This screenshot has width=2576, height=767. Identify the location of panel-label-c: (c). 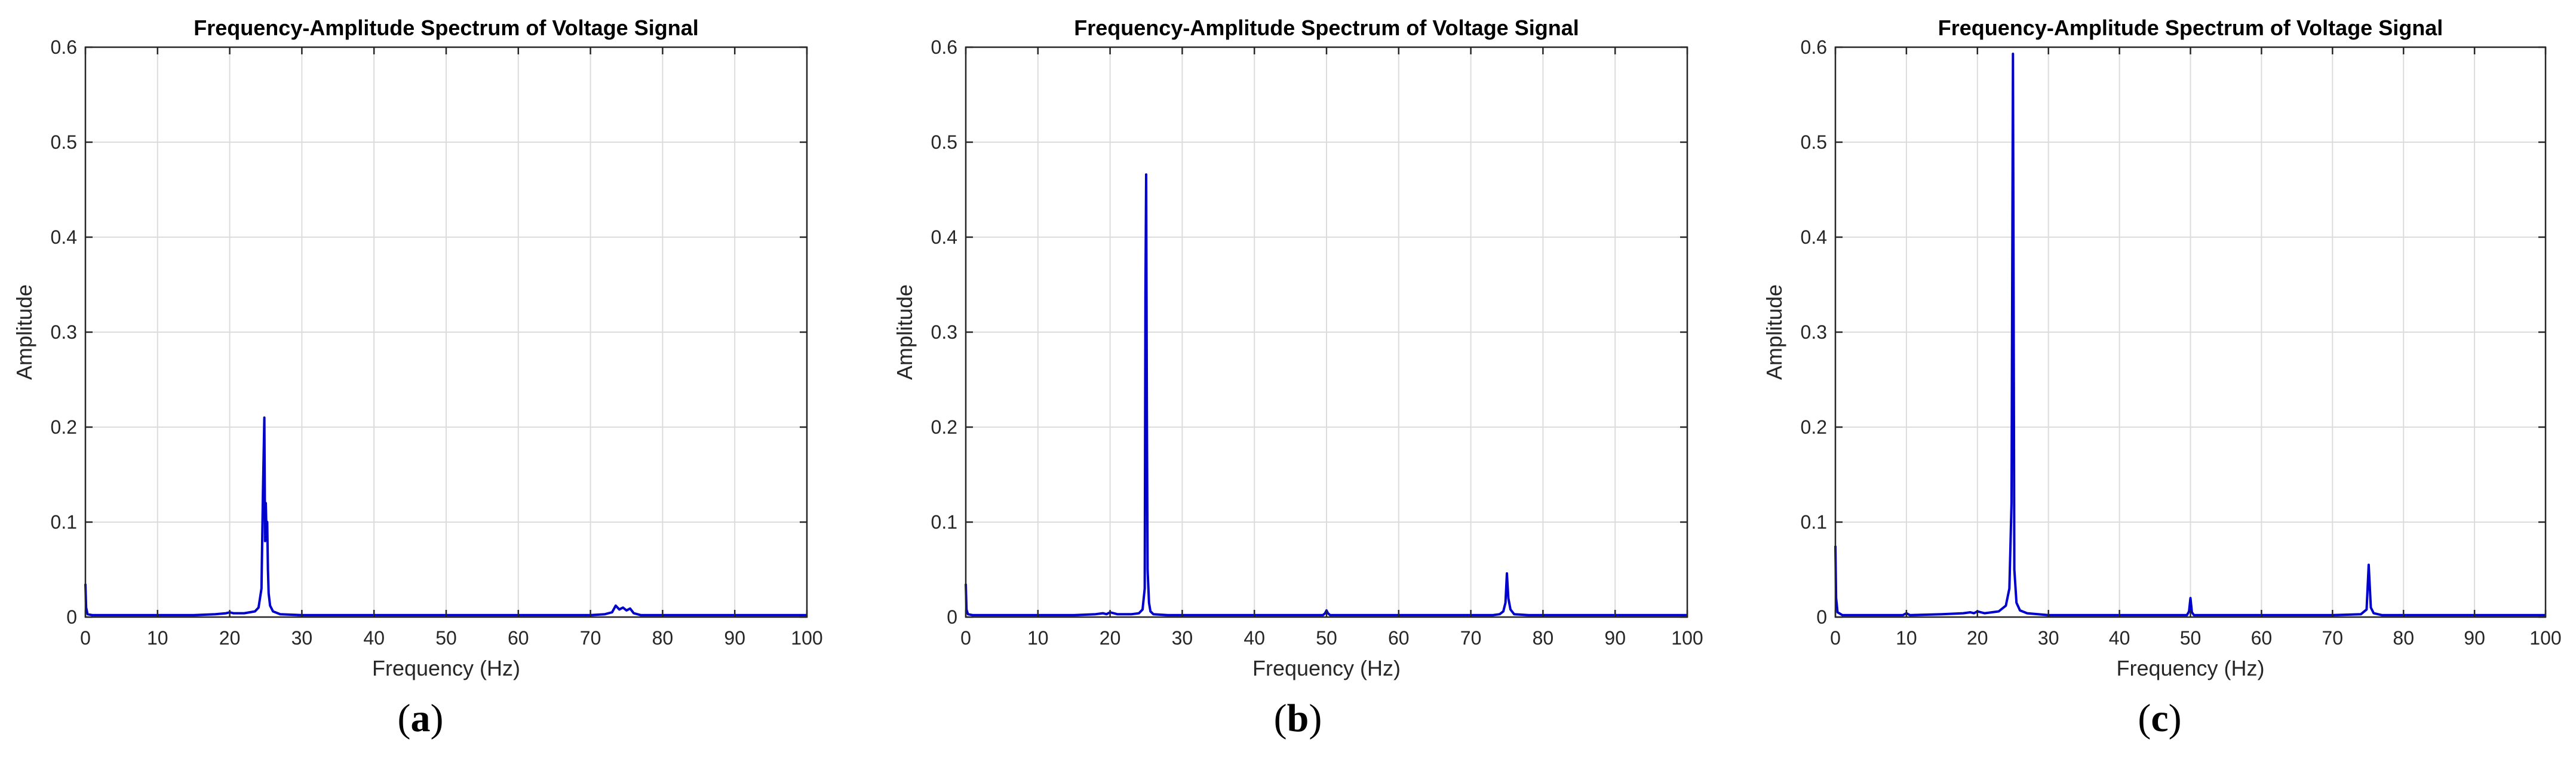
(2160, 718).